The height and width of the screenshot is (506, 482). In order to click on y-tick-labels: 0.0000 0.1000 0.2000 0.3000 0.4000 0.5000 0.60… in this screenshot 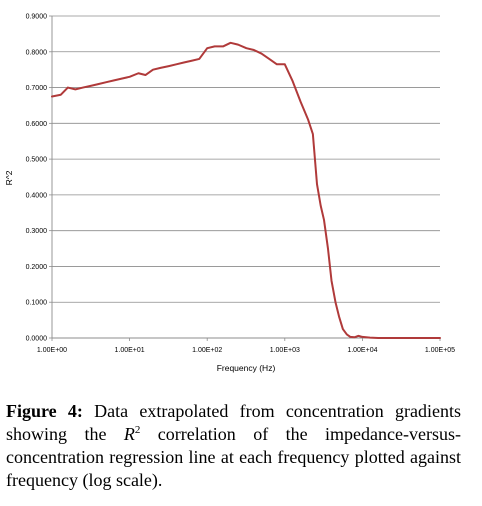, I will do `click(37, 178)`.